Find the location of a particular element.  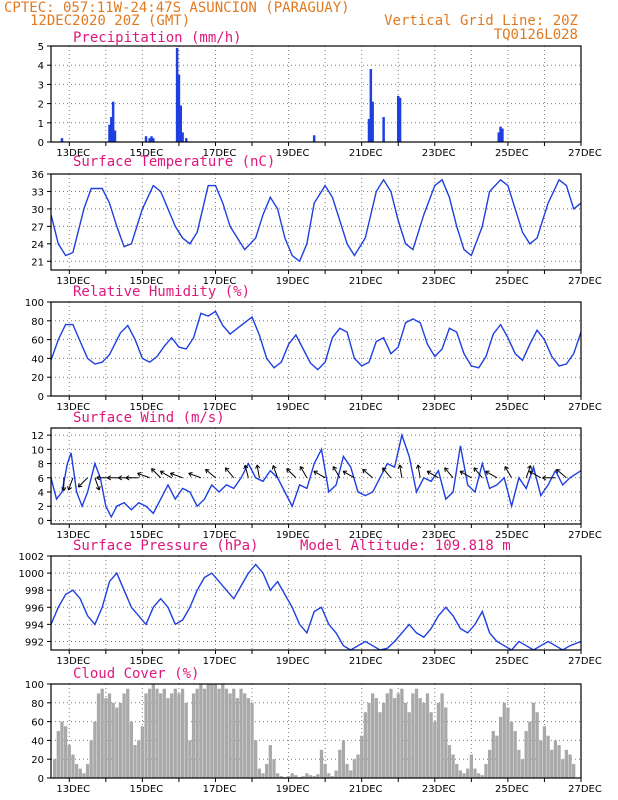

wind-xtick-label: 25DEC is located at coordinates (512, 535).